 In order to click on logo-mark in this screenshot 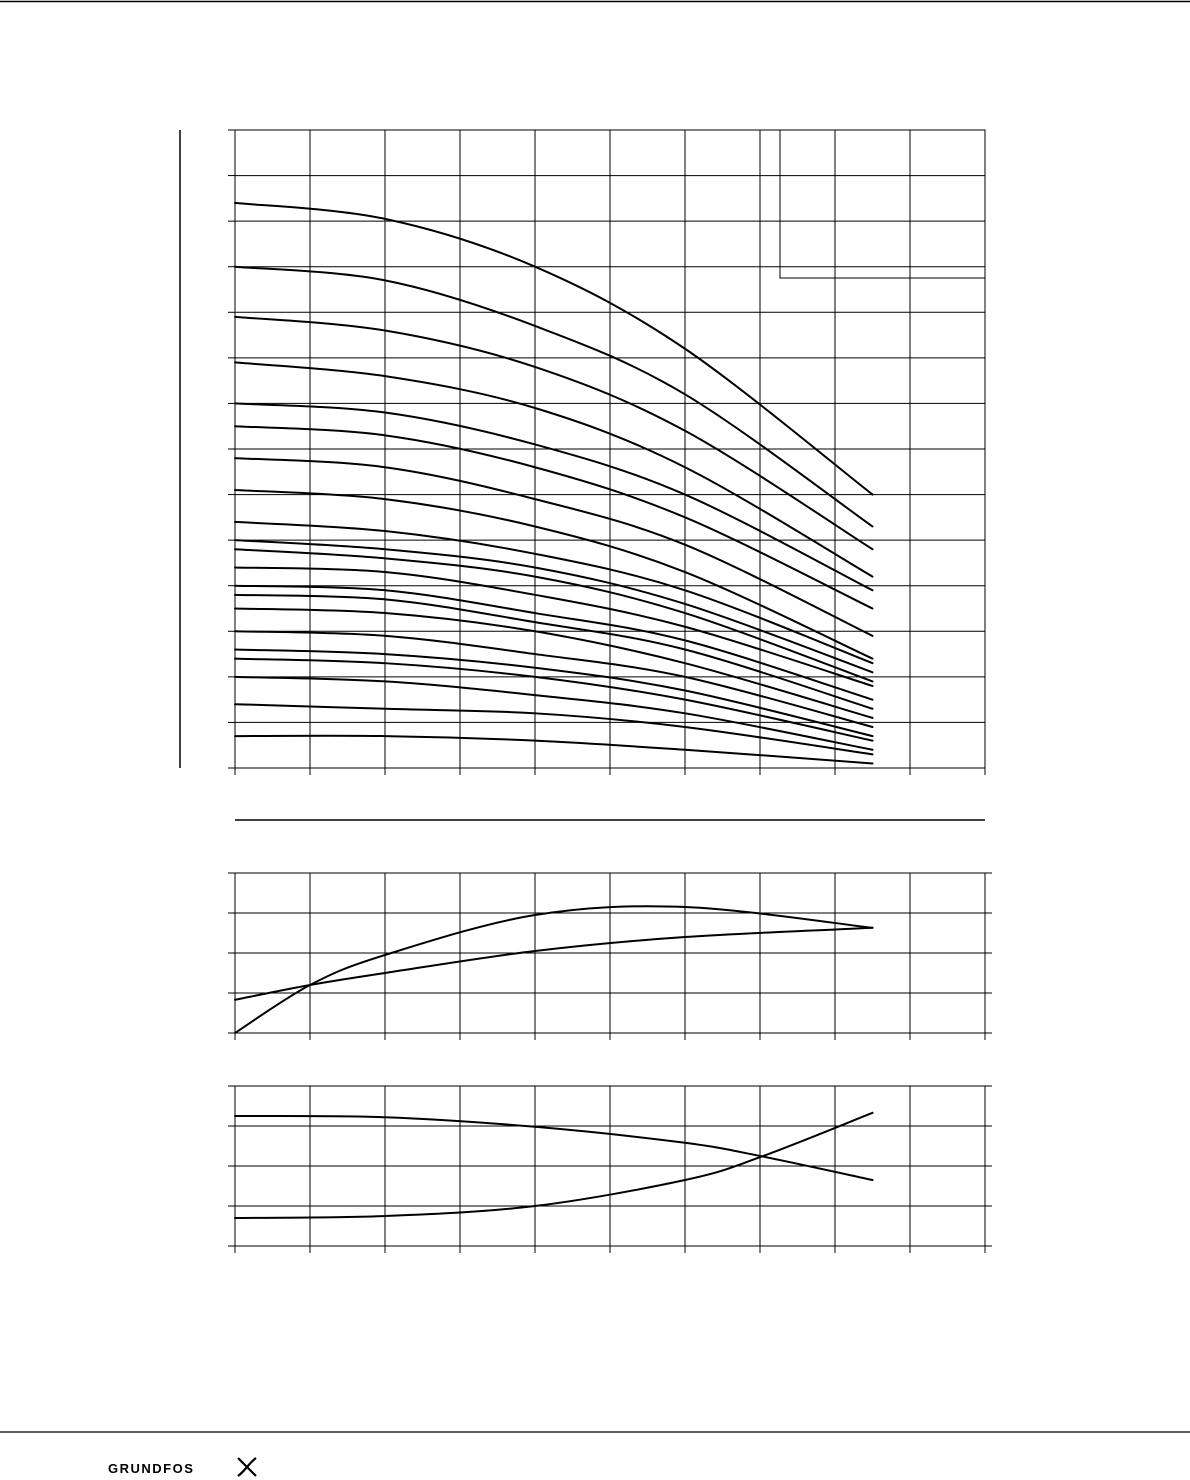, I will do `click(247, 1467)`.